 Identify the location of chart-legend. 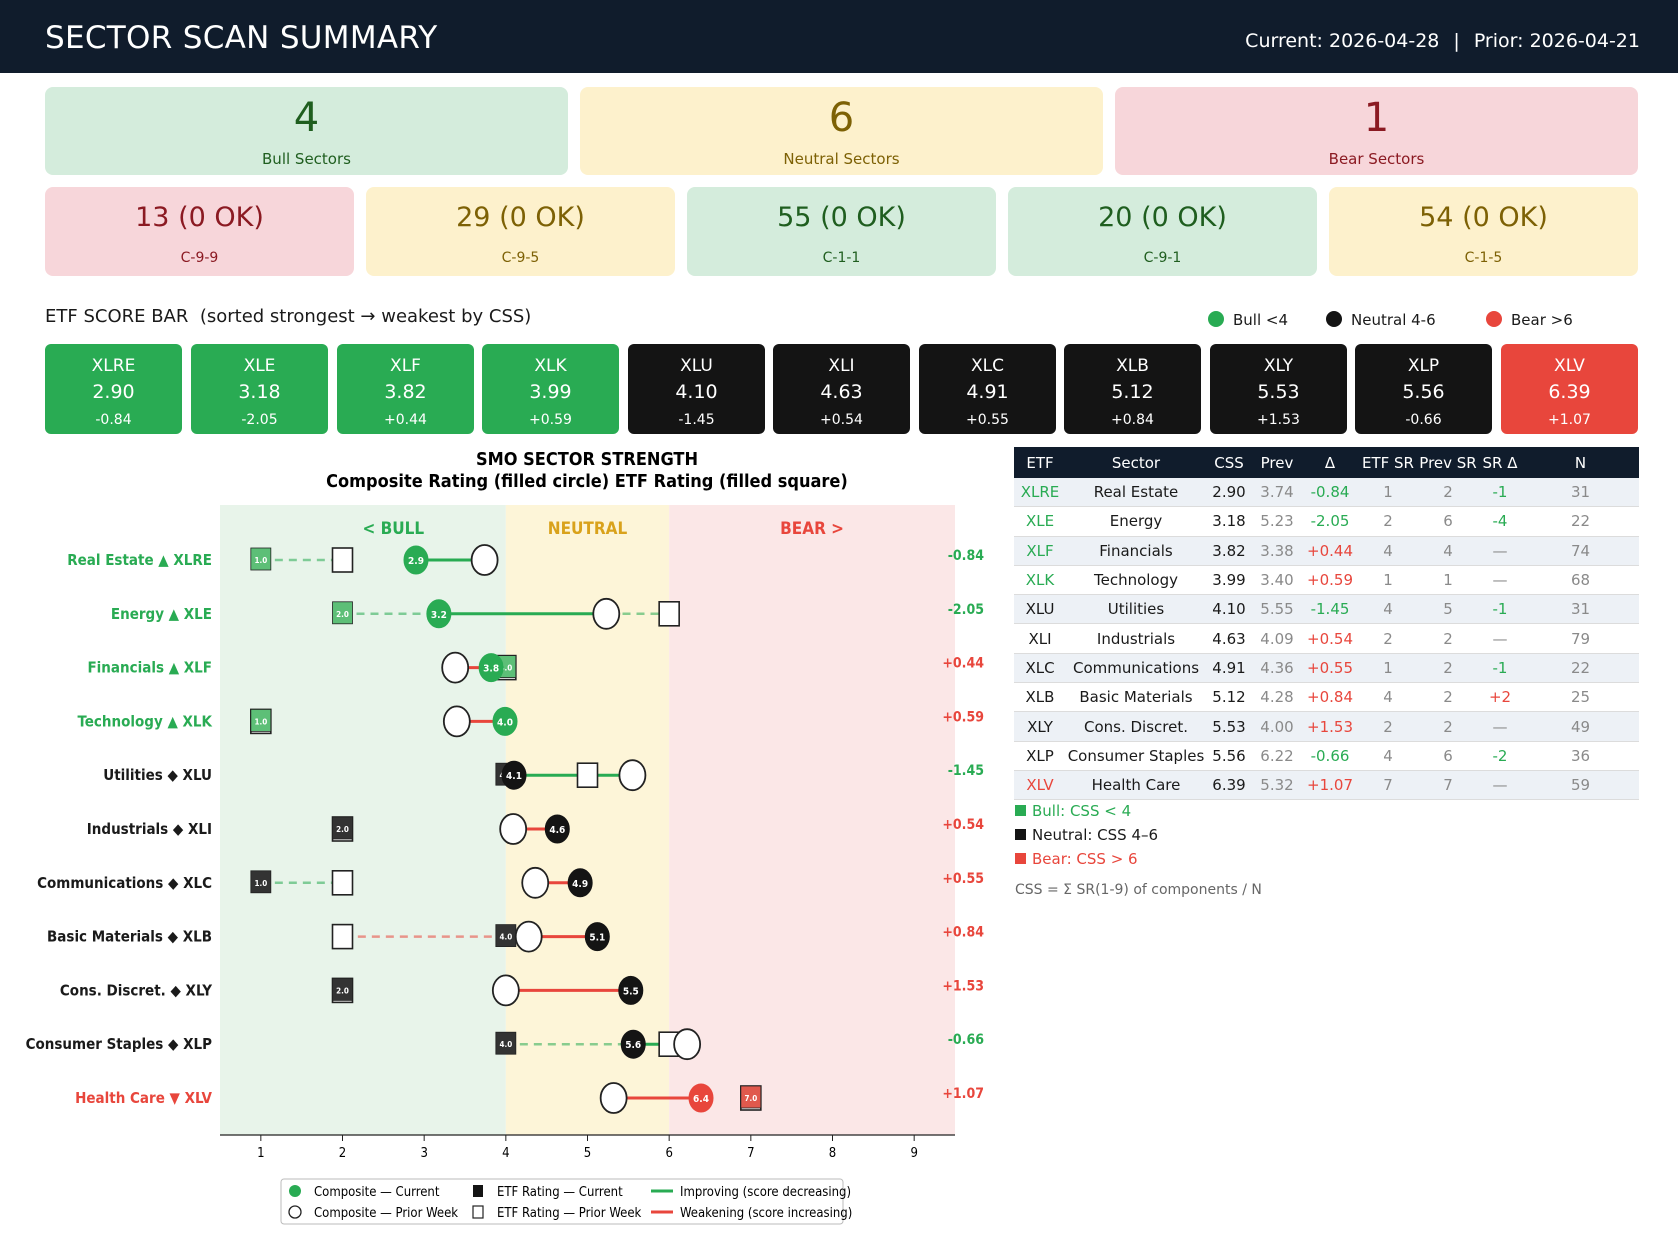
(562, 1201).